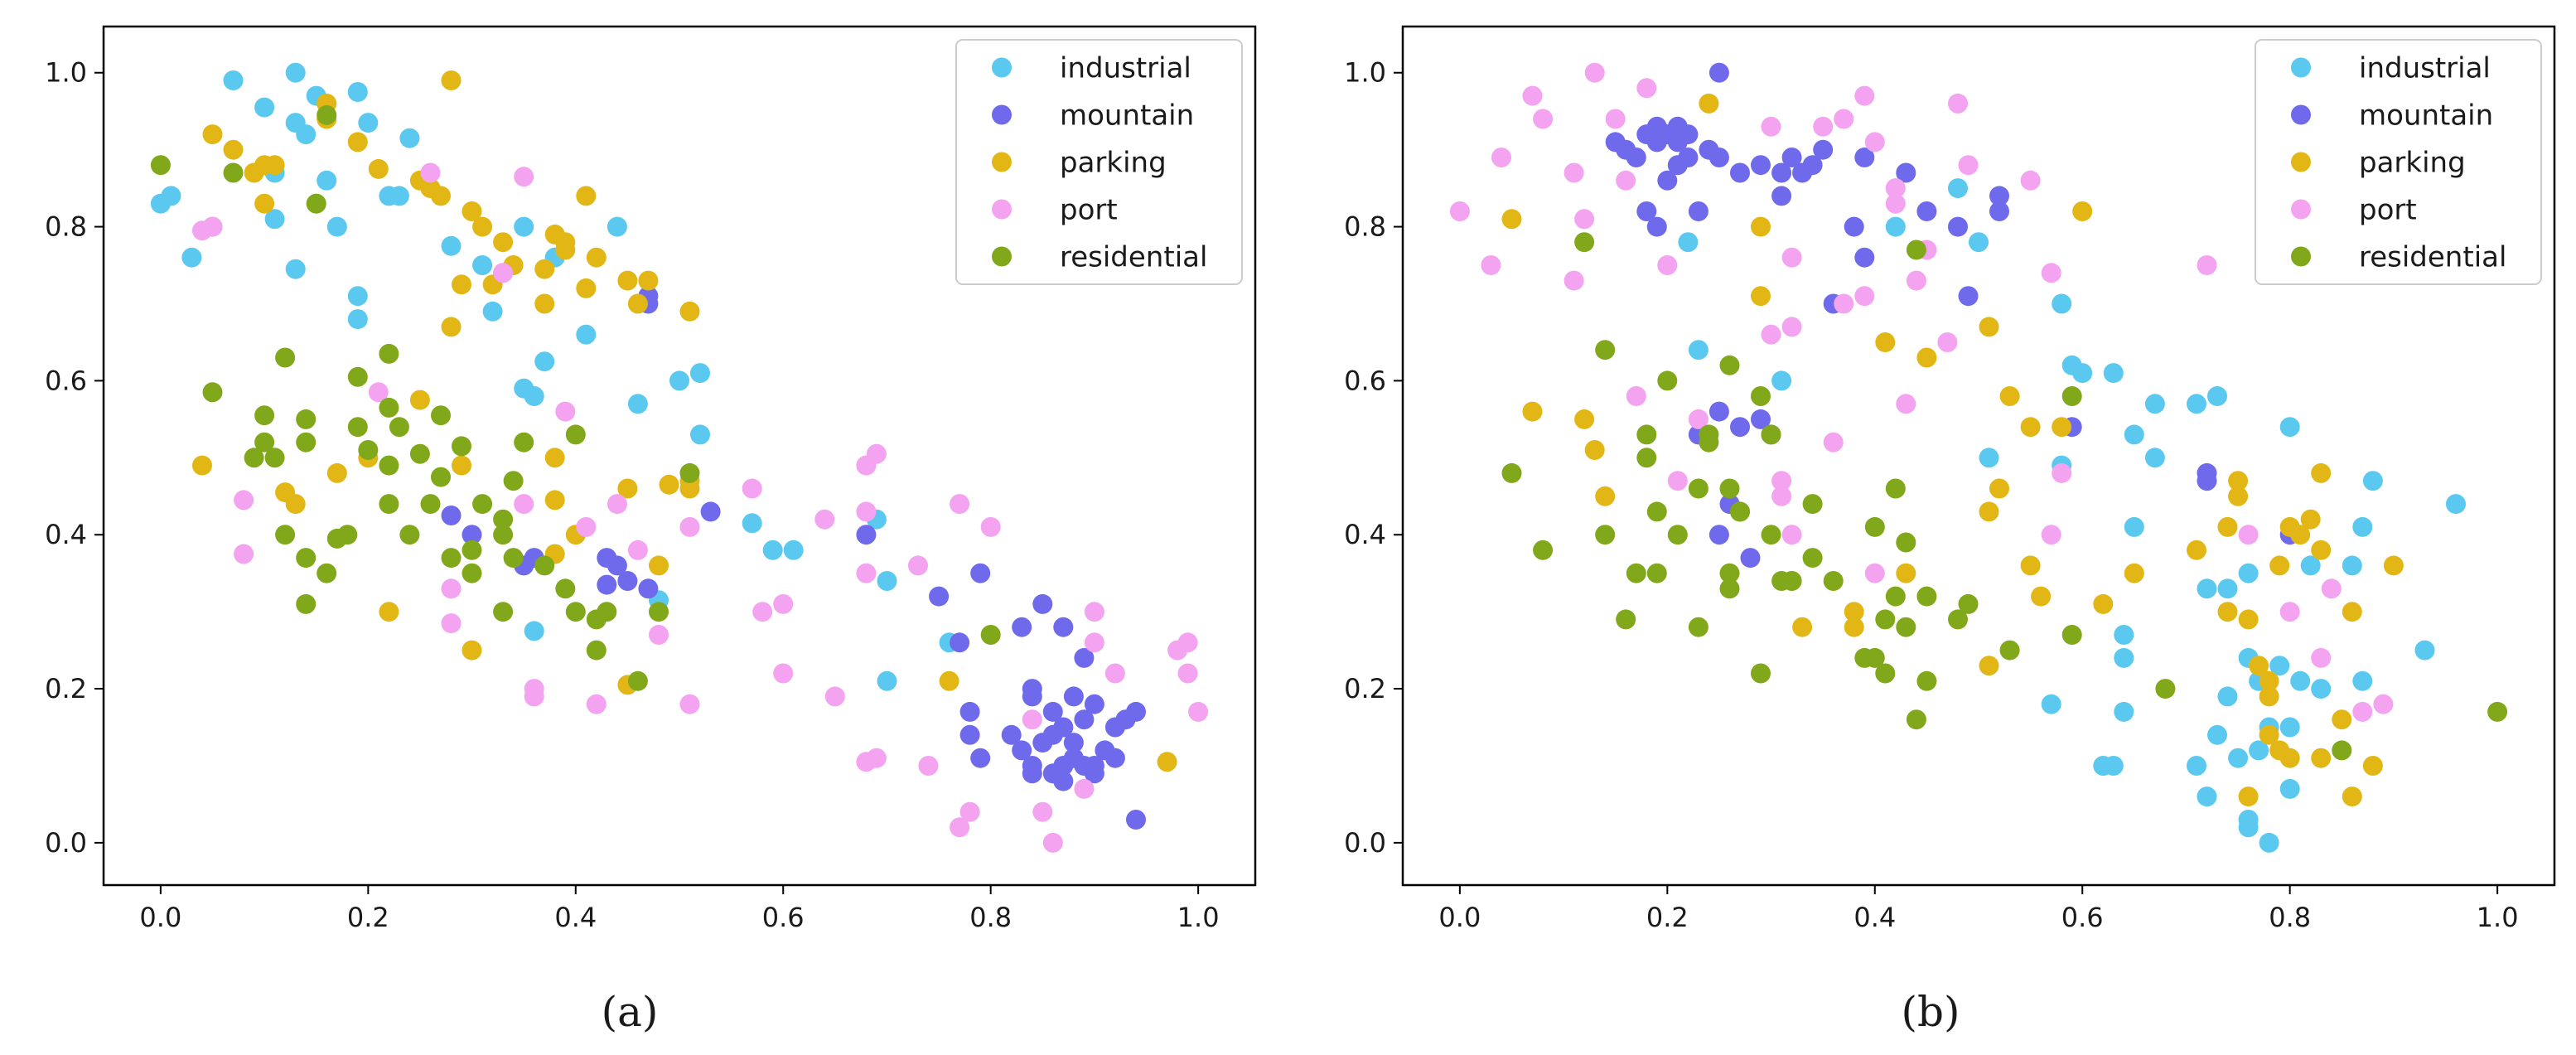 This screenshot has width=2576, height=1055. Describe the element at coordinates (1930, 1012) in the screenshot. I see `panel-caption: (b)` at that location.